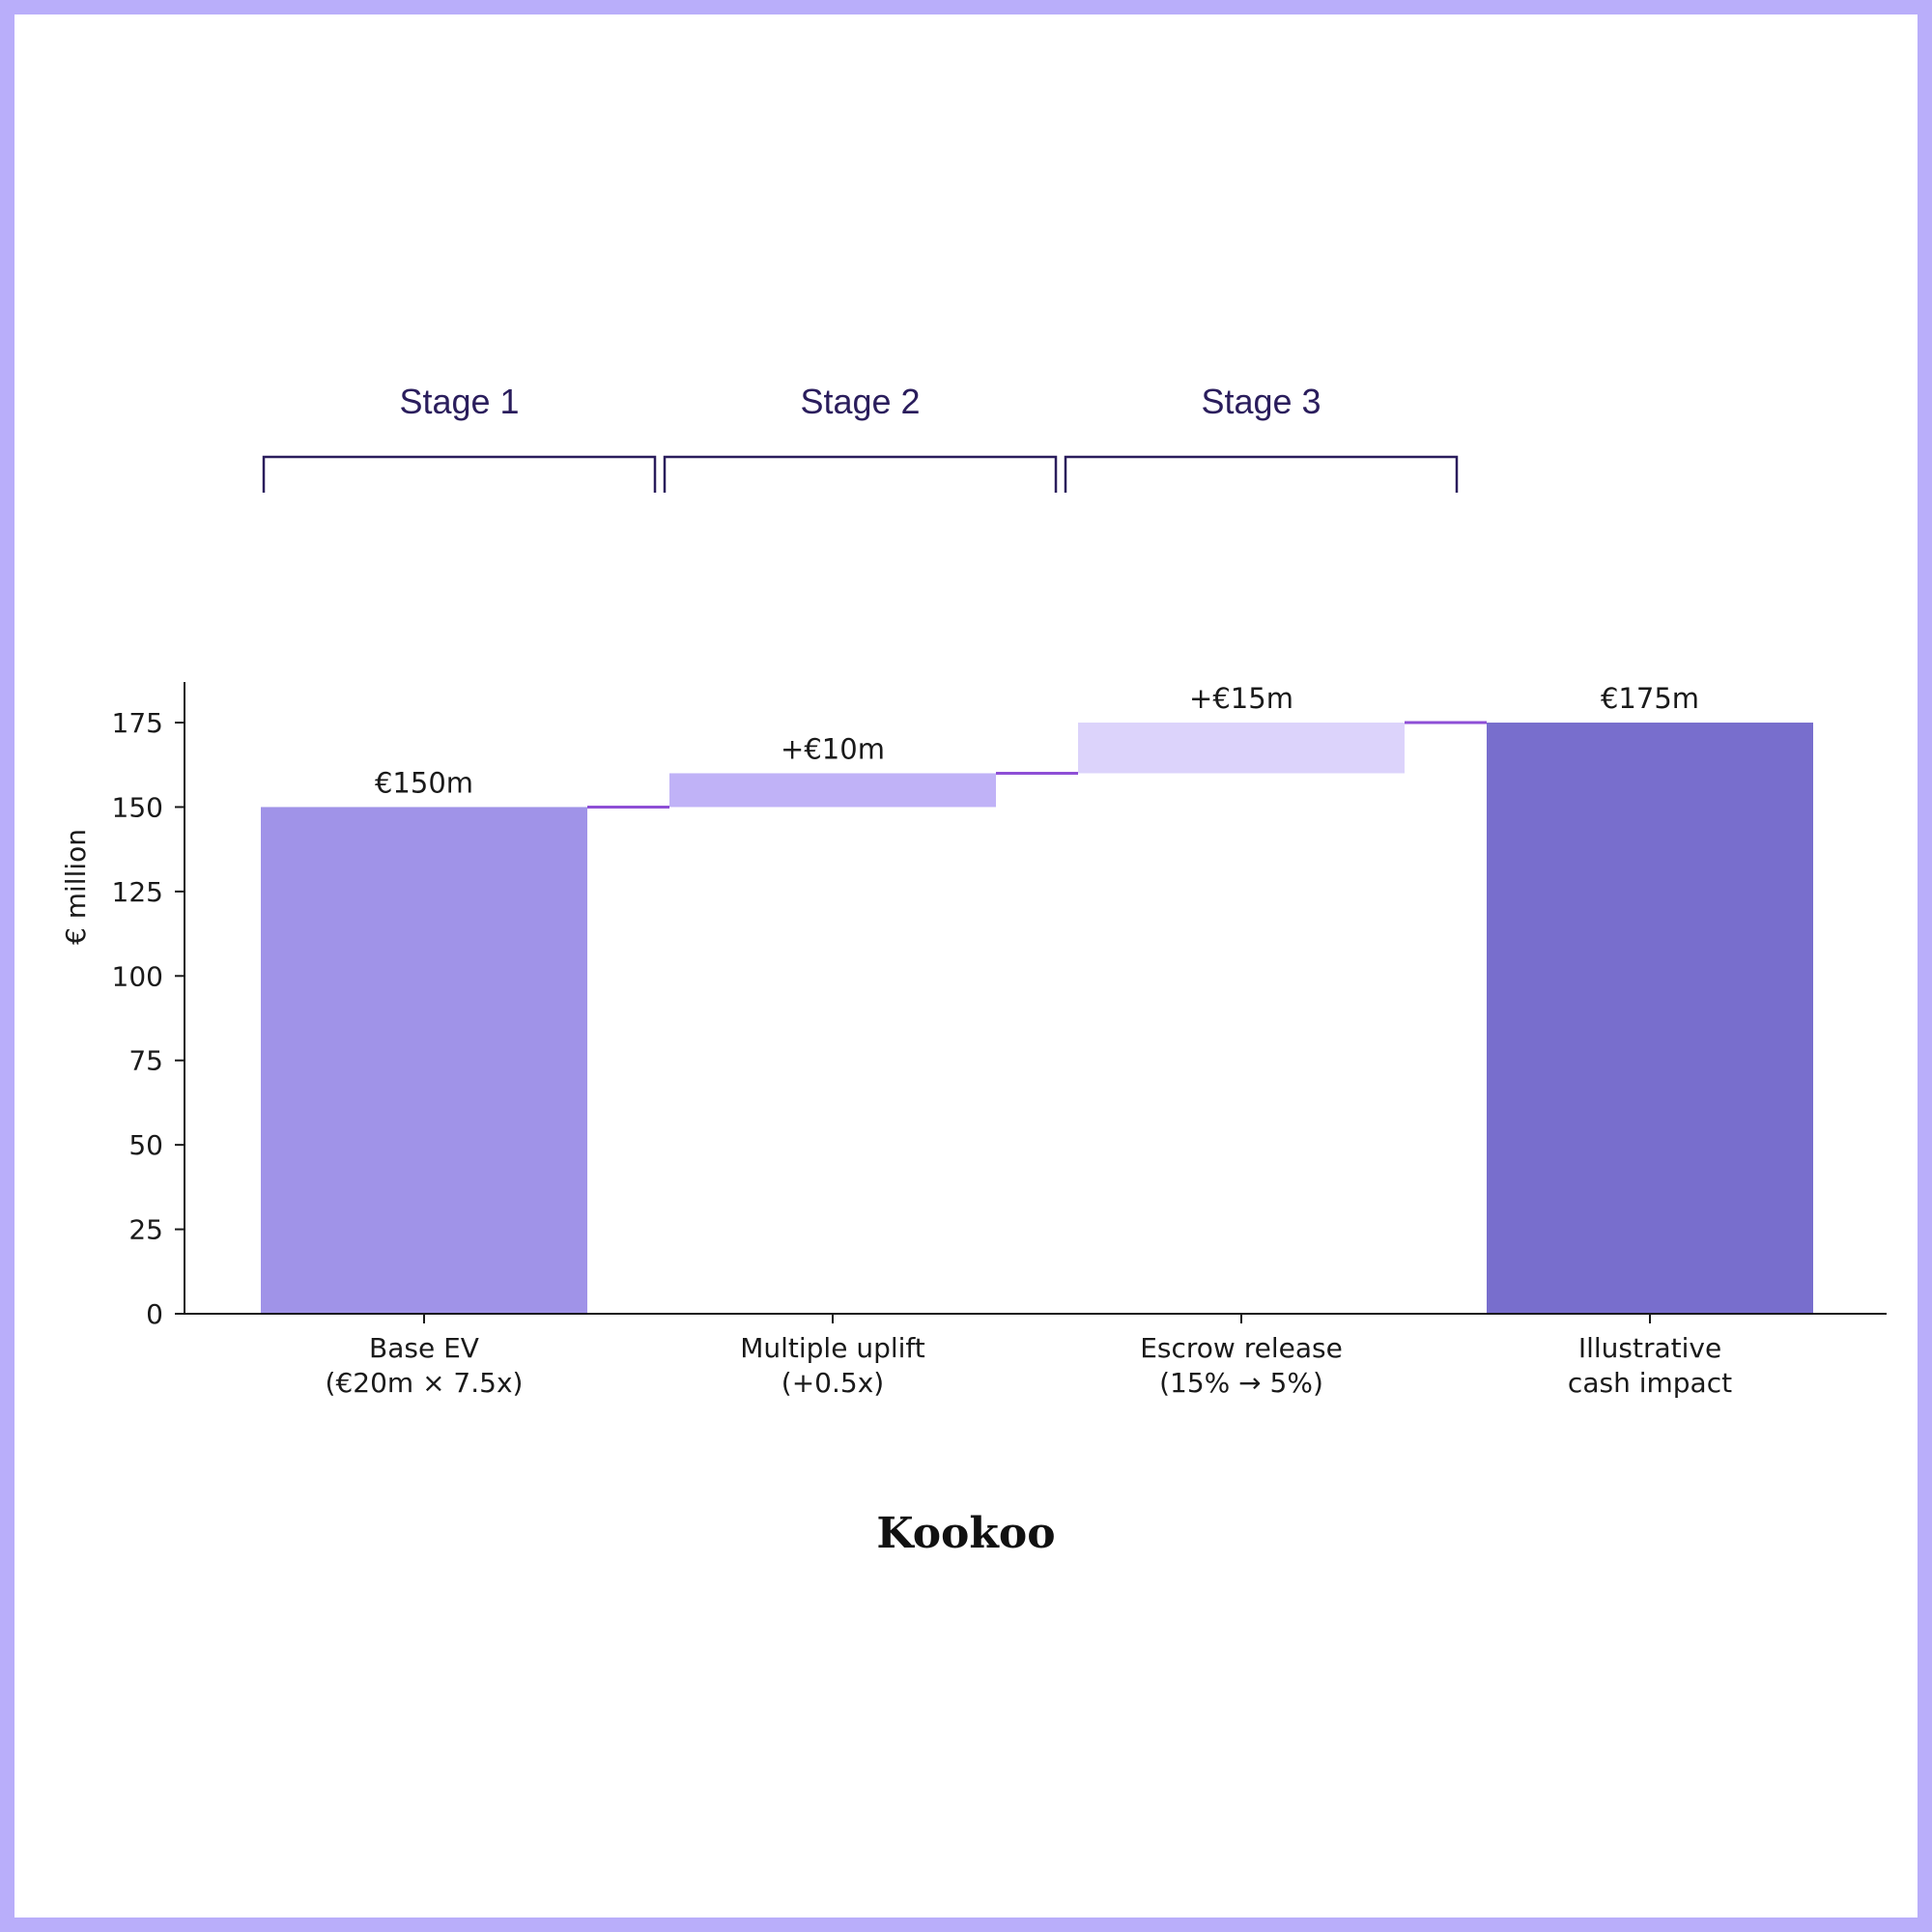 The width and height of the screenshot is (1932, 1932). I want to click on x-tick-label: Multiple uplift (+0.5x), so click(832, 1365).